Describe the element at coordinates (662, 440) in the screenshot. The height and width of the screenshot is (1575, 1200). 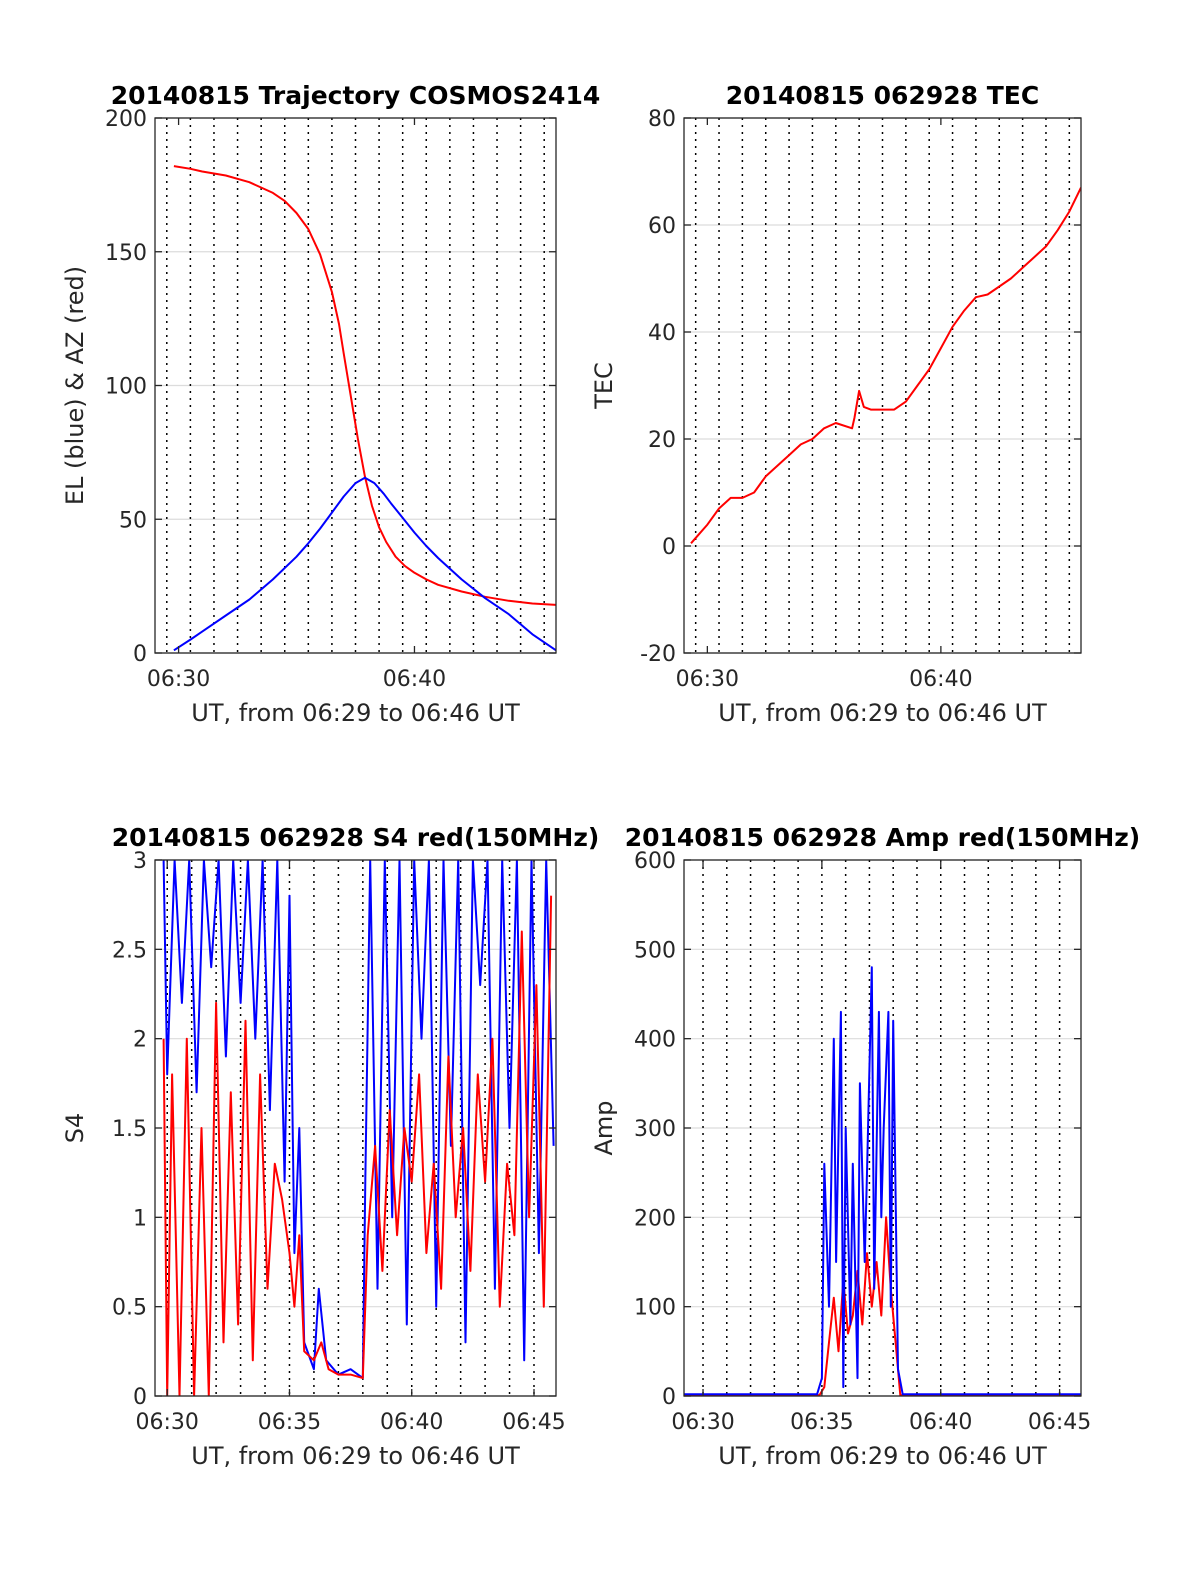
I see `y-tick-label: 20` at that location.